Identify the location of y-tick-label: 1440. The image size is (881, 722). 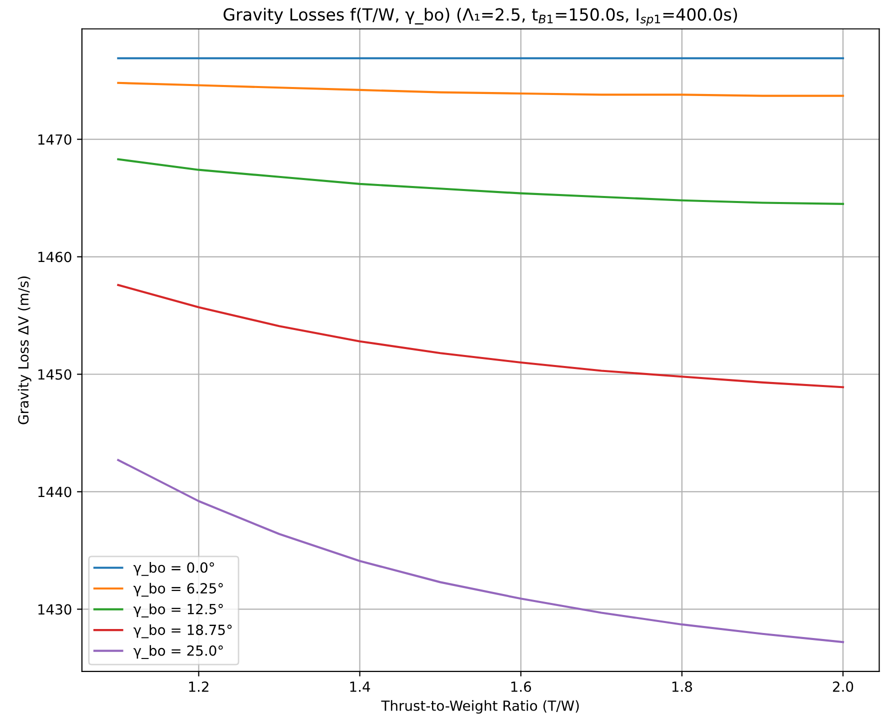
(55, 492).